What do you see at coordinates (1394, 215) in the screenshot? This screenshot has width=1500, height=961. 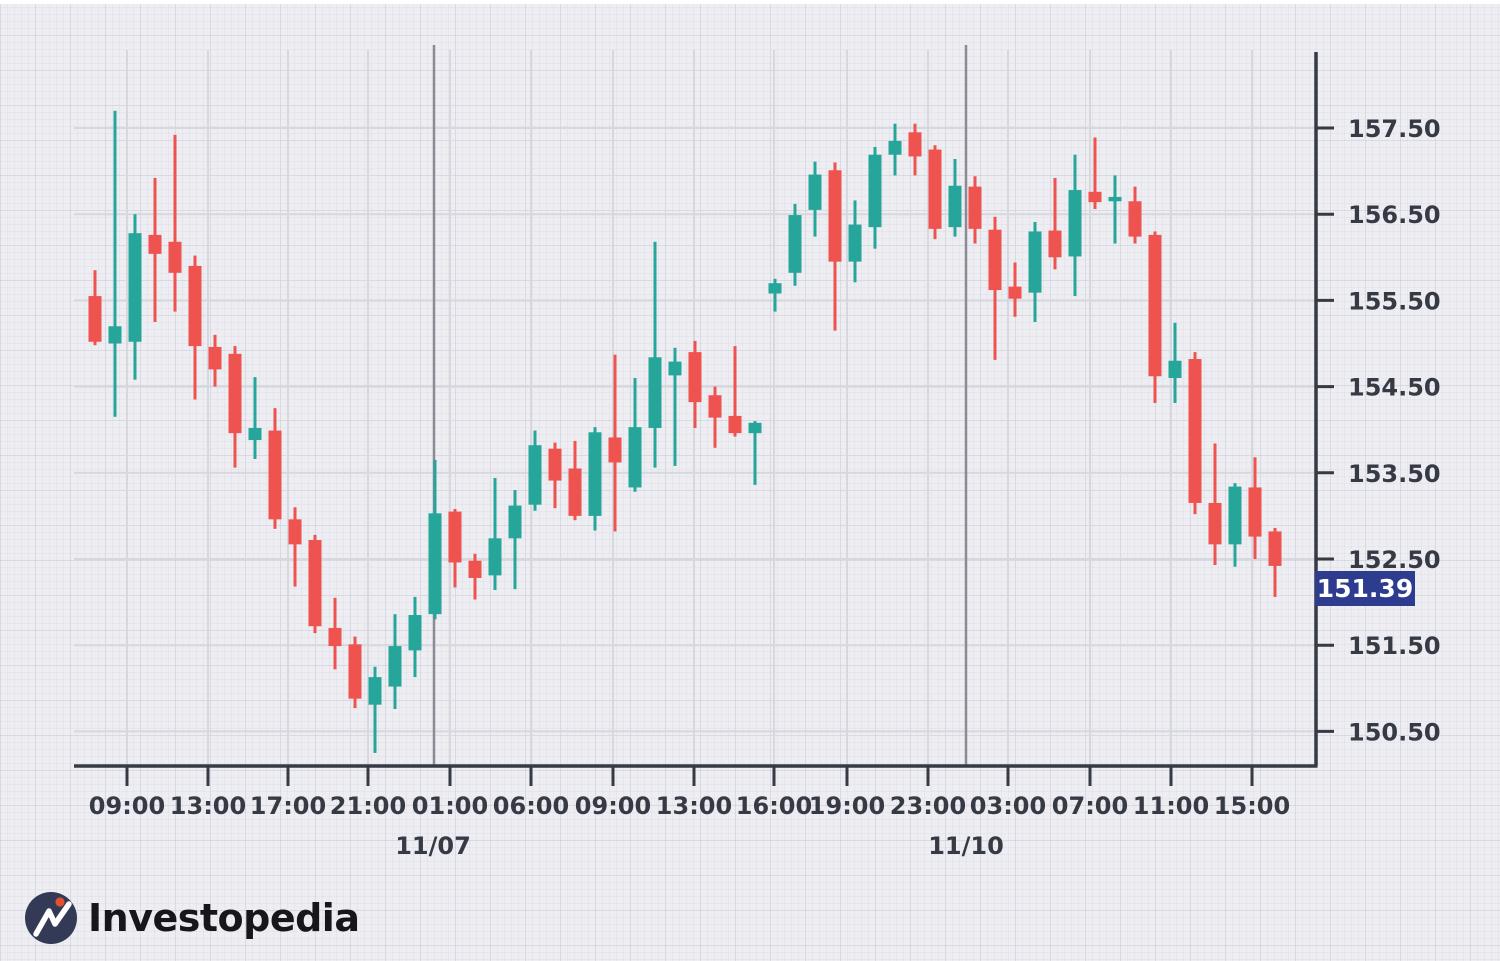 I see `y-tick-label: 156.50` at bounding box center [1394, 215].